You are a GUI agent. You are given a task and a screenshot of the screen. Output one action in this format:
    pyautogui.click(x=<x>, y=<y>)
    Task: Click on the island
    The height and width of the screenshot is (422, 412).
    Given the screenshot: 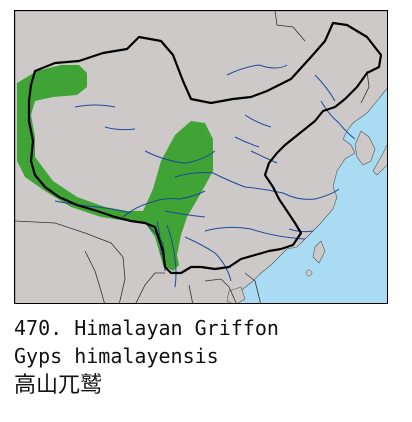 What is the action you would take?
    pyautogui.click(x=309, y=273)
    